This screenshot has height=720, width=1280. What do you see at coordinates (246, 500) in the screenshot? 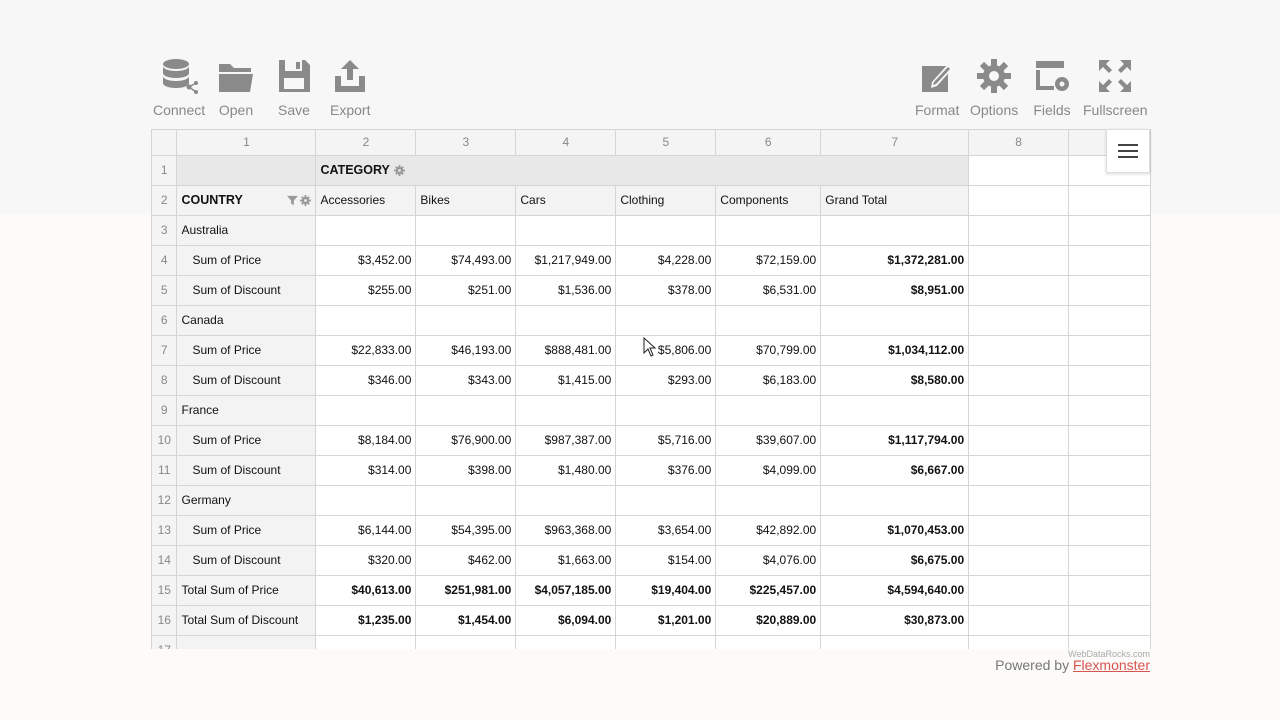
I see `country-row-label: Germany` at bounding box center [246, 500].